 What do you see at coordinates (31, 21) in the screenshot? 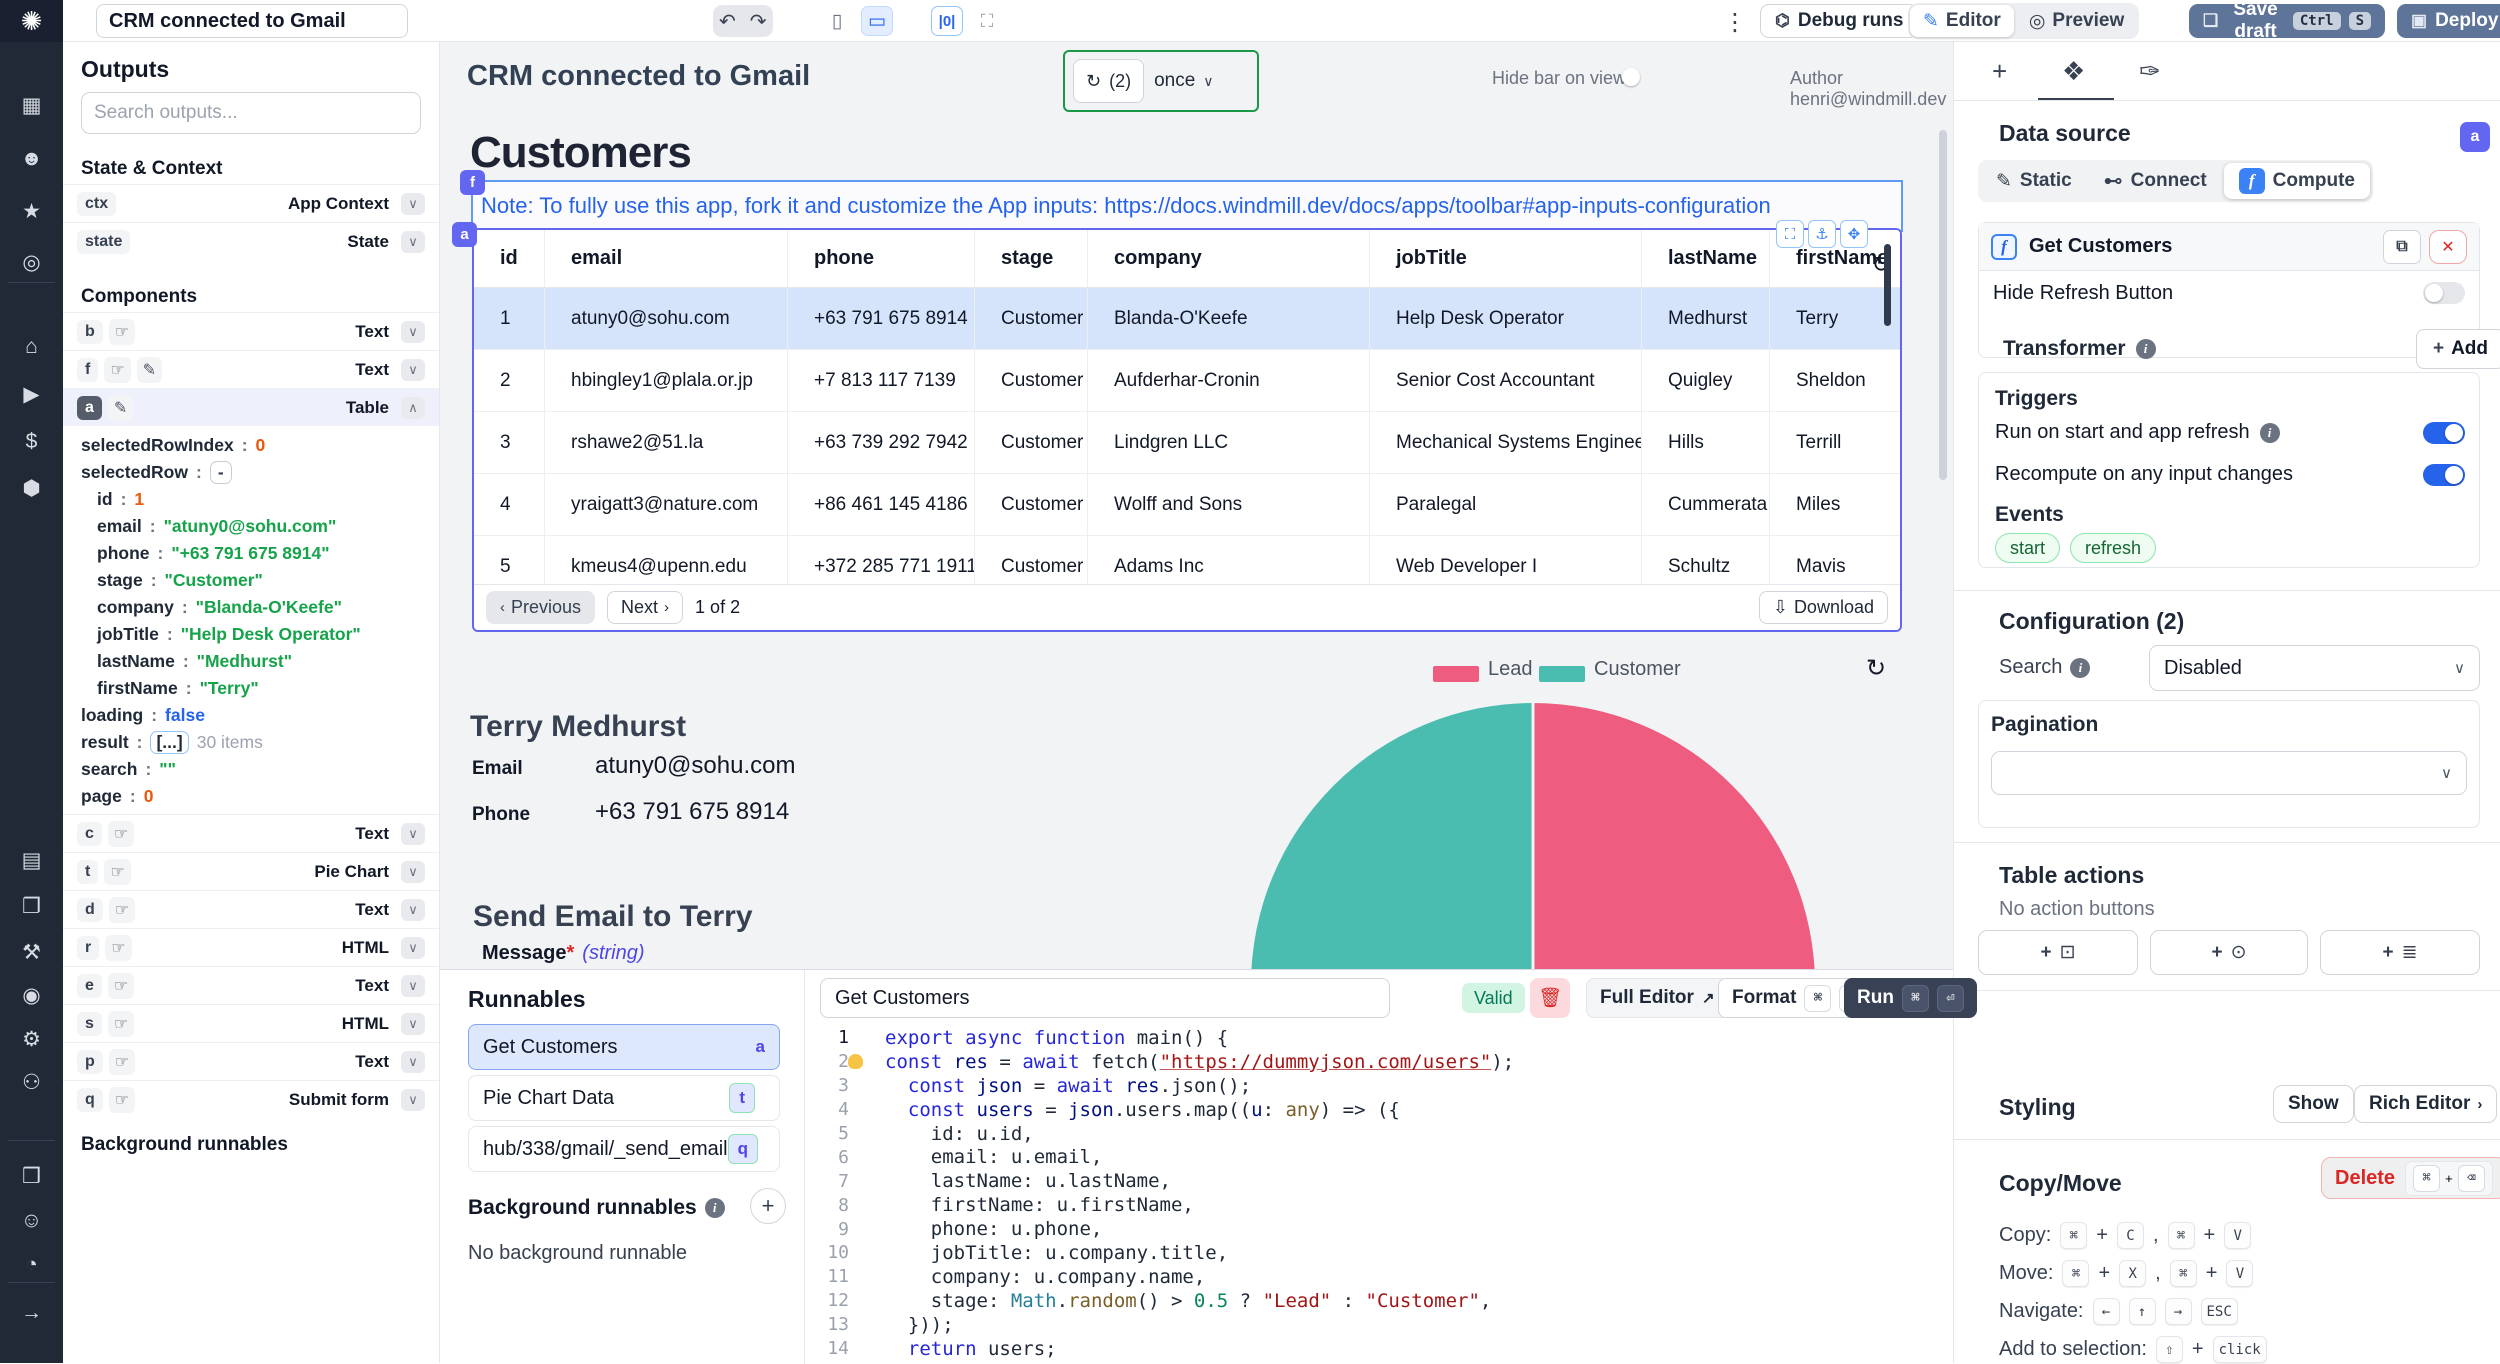
I see `windmill-logo: ✺` at bounding box center [31, 21].